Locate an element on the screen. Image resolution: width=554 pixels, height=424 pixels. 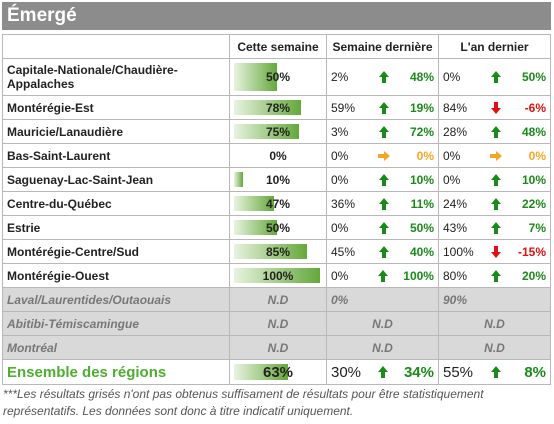
compare-cell: 0% 0% is located at coordinates (382, 155).